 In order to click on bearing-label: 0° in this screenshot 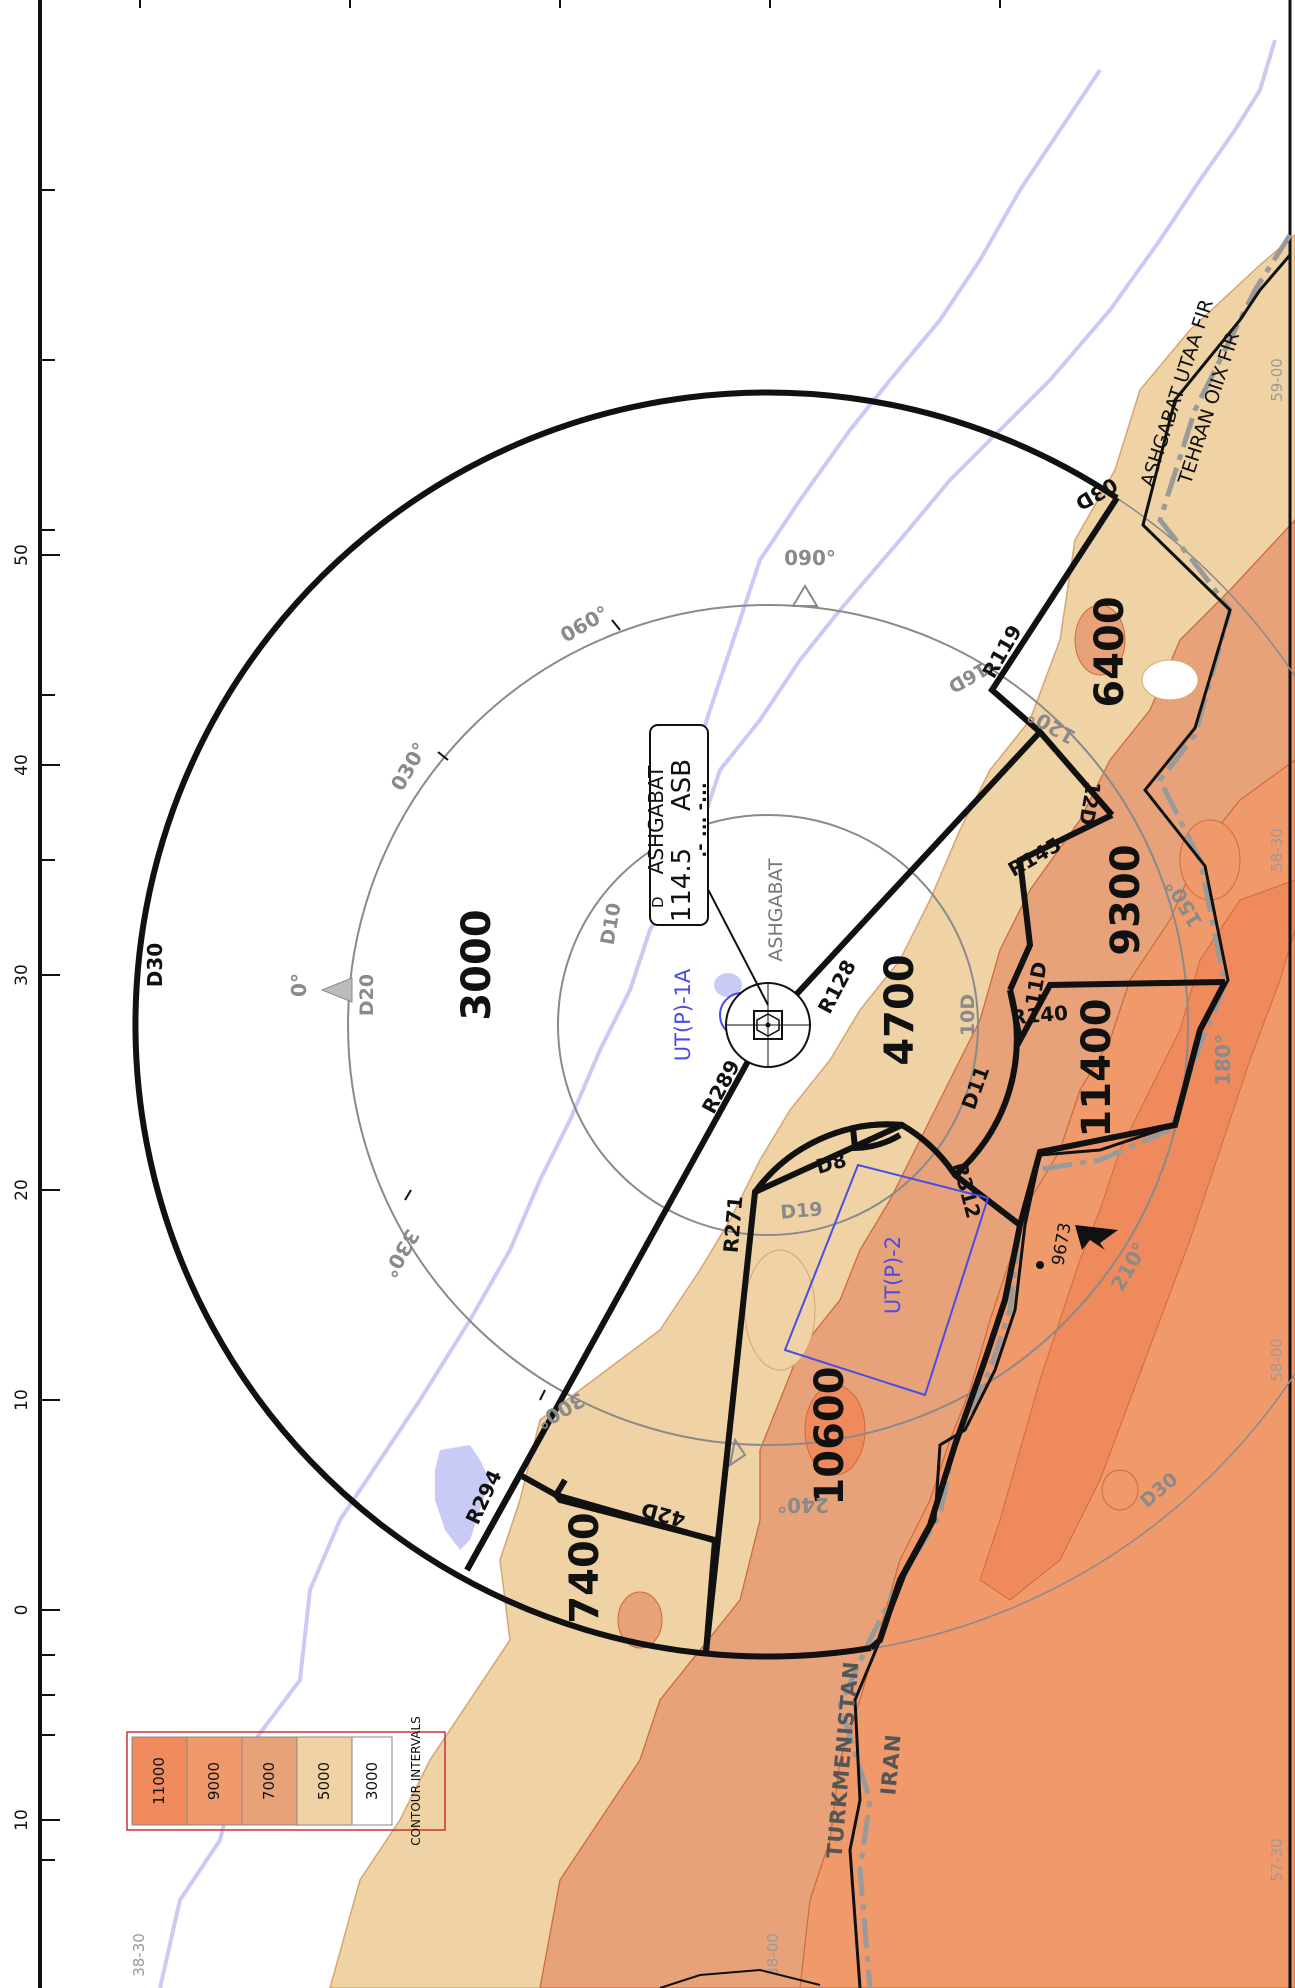, I will do `click(299, 985)`.